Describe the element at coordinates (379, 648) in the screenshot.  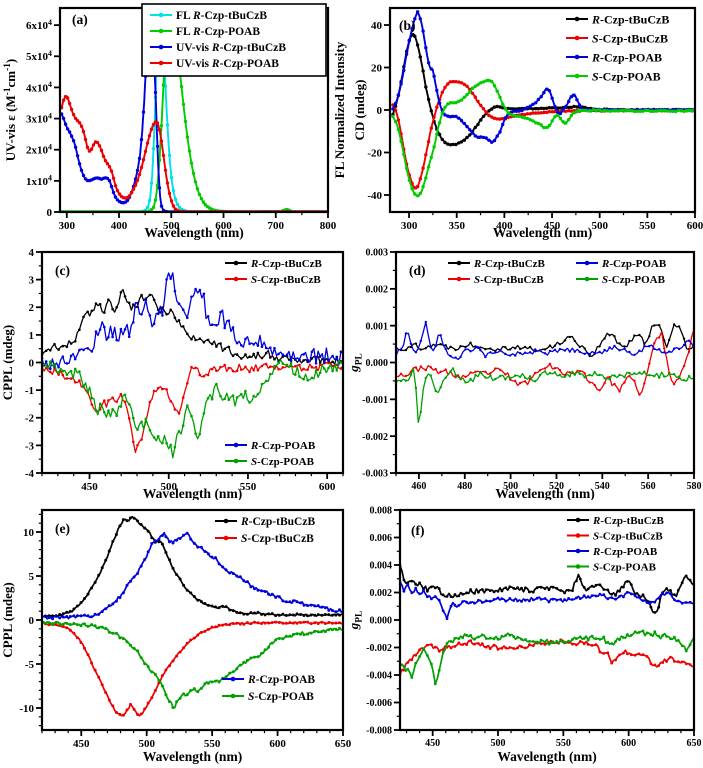
I see `y-tick-label: -0.002` at that location.